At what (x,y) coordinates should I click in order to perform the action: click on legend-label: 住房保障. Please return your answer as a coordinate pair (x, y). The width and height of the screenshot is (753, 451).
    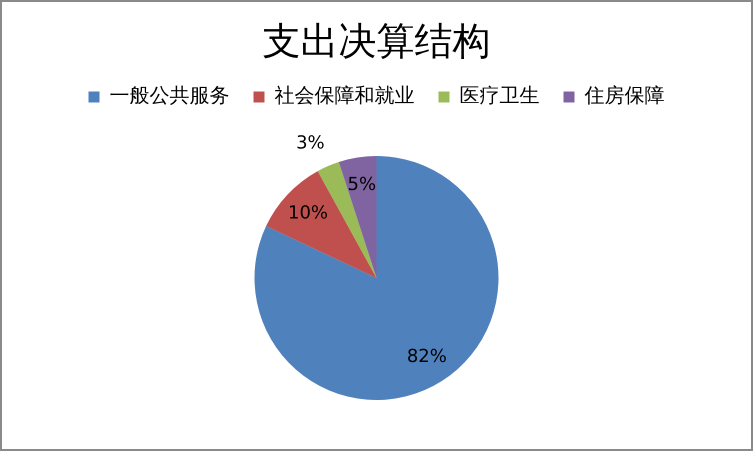
    Looking at the image, I should click on (624, 95).